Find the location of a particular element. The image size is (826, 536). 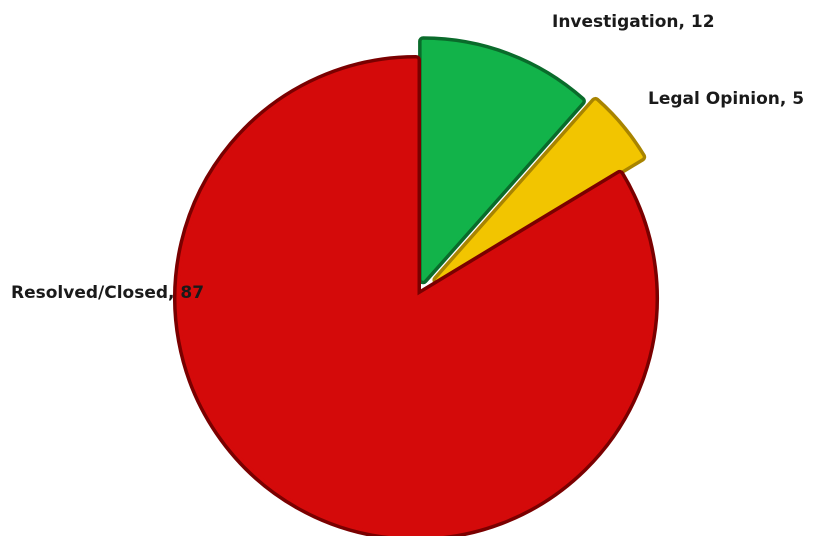

slice-label-legal-opinion: Legal Opinion, 5 is located at coordinates (726, 99).